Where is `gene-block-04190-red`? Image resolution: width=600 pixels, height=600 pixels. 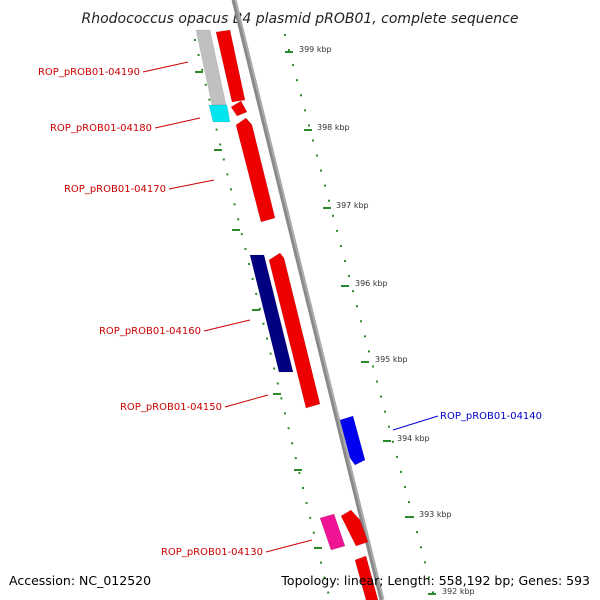 gene-block-04190-red is located at coordinates (230, 66).